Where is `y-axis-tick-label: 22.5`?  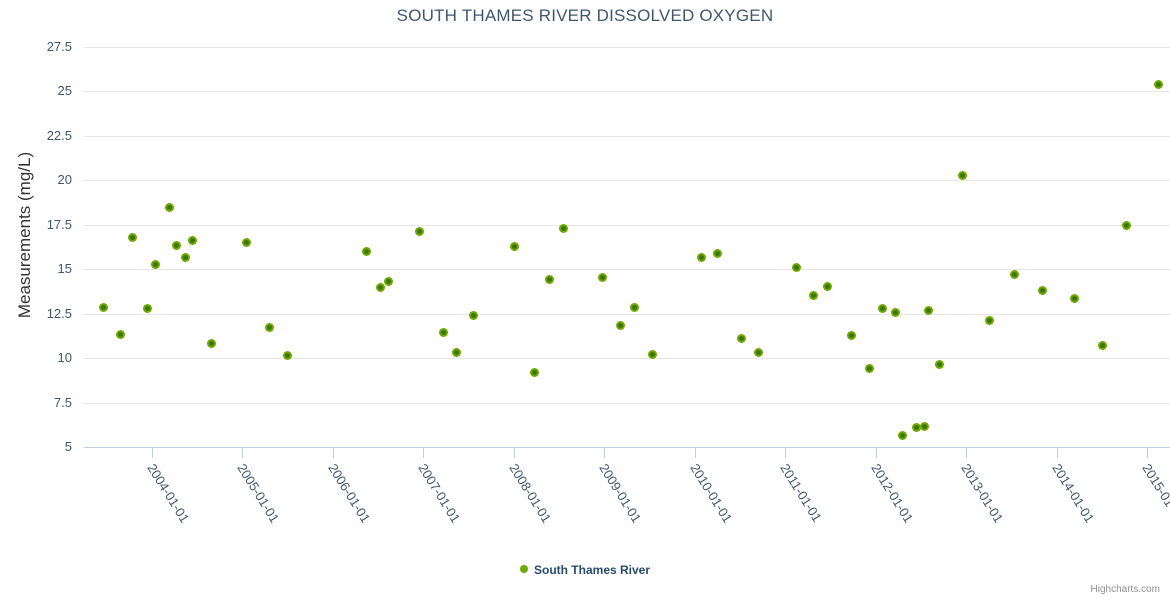
y-axis-tick-label: 22.5 is located at coordinates (59, 135).